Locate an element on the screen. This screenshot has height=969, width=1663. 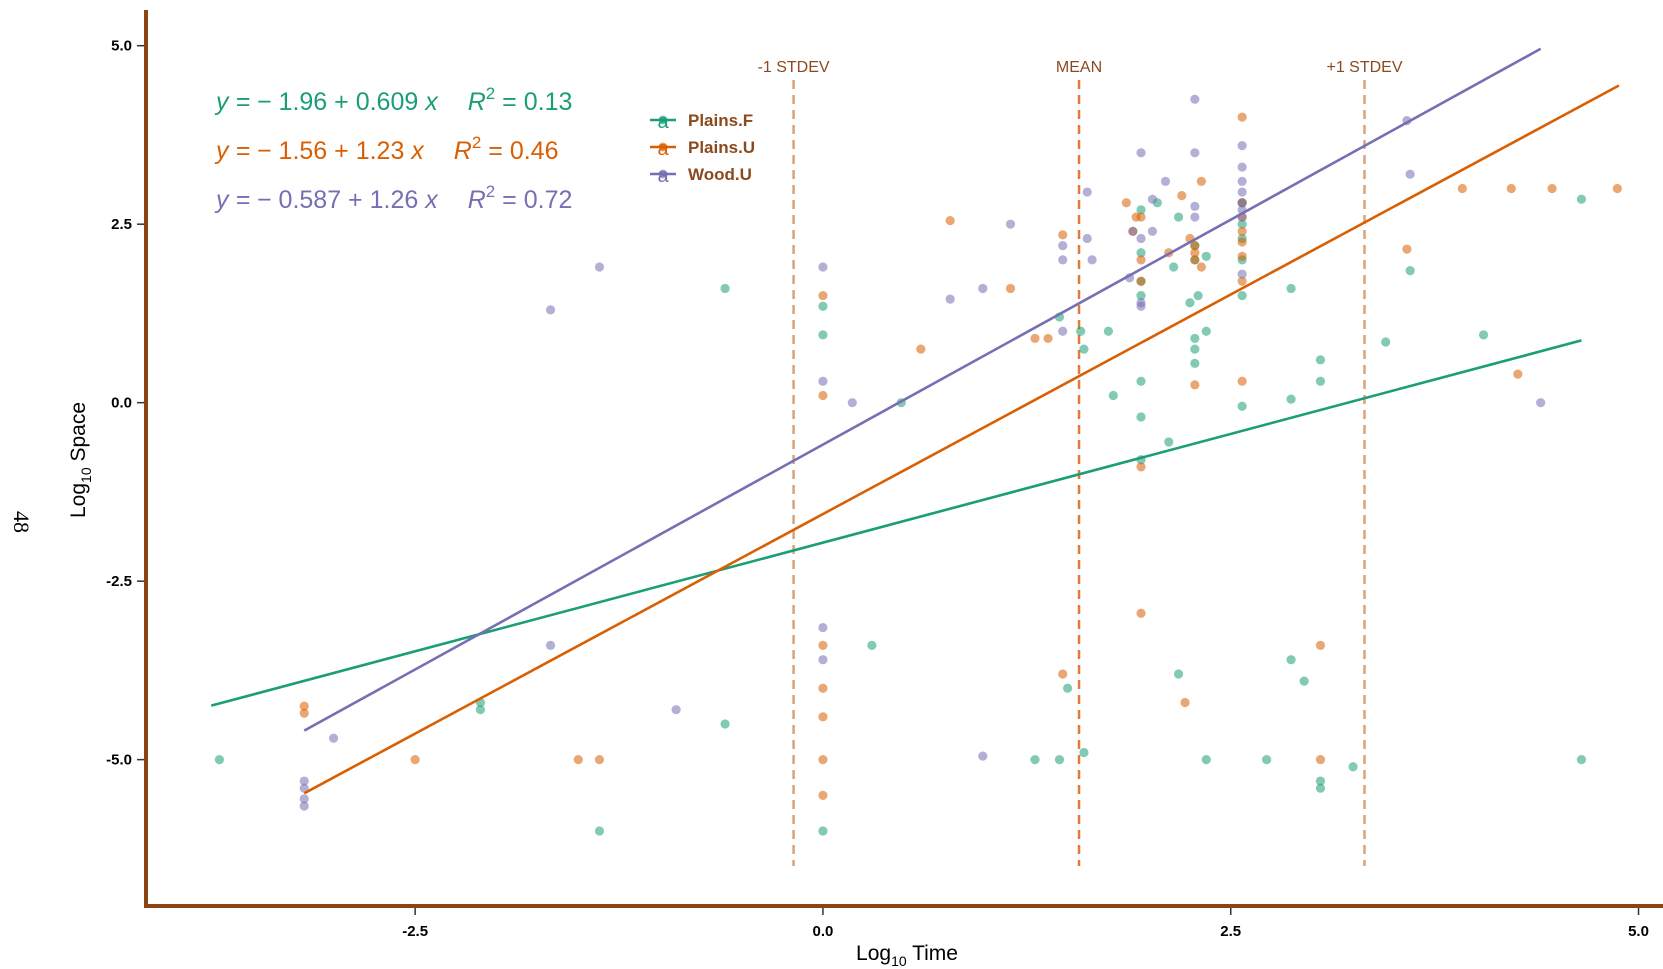
y-axis-label-base: Log is located at coordinates (78, 500).